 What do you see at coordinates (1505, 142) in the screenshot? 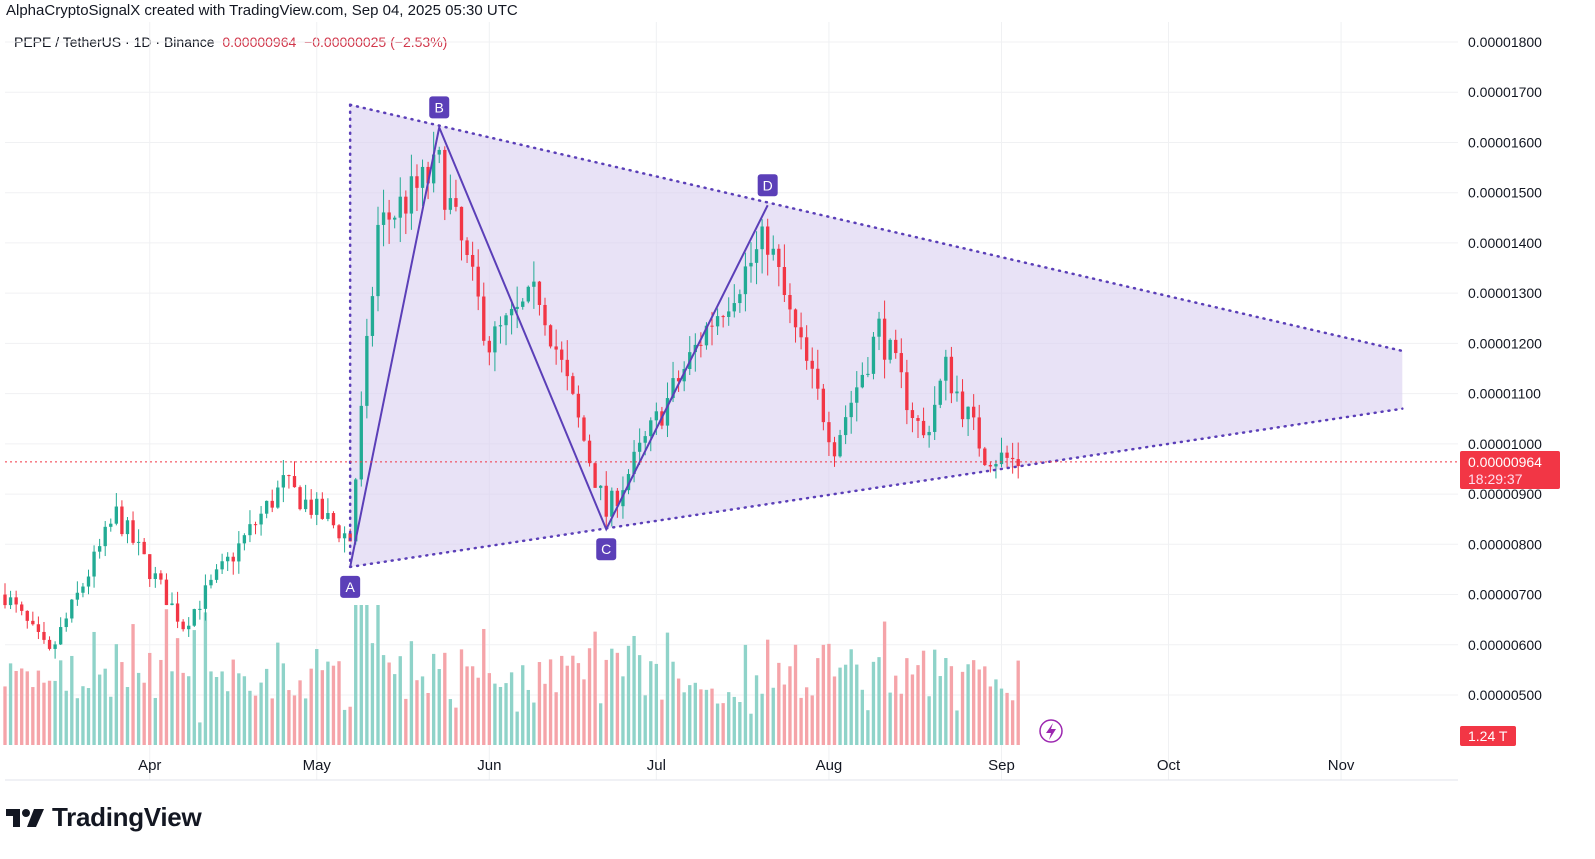
I see `price-tick-label: 0.00001600` at bounding box center [1505, 142].